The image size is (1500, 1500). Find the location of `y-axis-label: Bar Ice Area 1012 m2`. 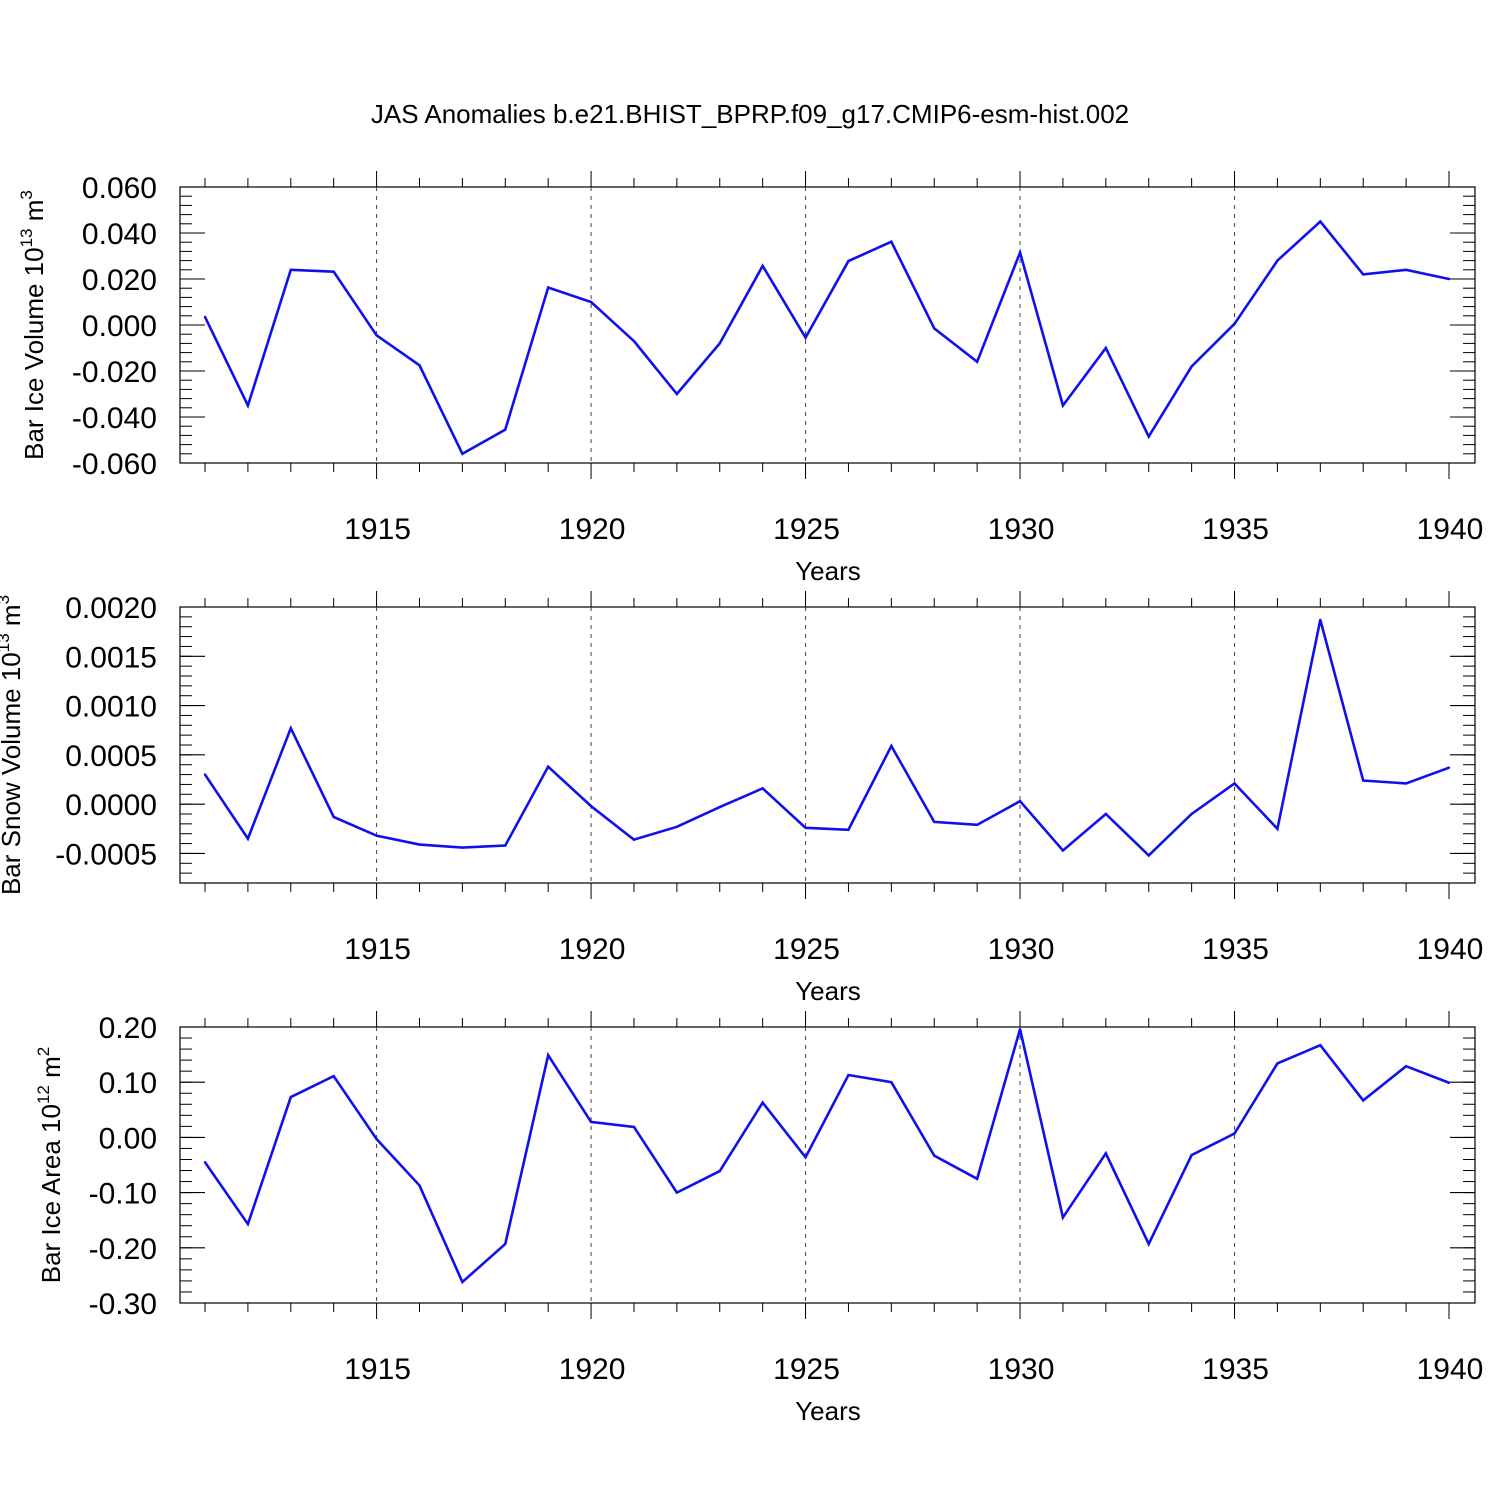

y-axis-label: Bar Ice Area 1012 m2 is located at coordinates (50, 1165).